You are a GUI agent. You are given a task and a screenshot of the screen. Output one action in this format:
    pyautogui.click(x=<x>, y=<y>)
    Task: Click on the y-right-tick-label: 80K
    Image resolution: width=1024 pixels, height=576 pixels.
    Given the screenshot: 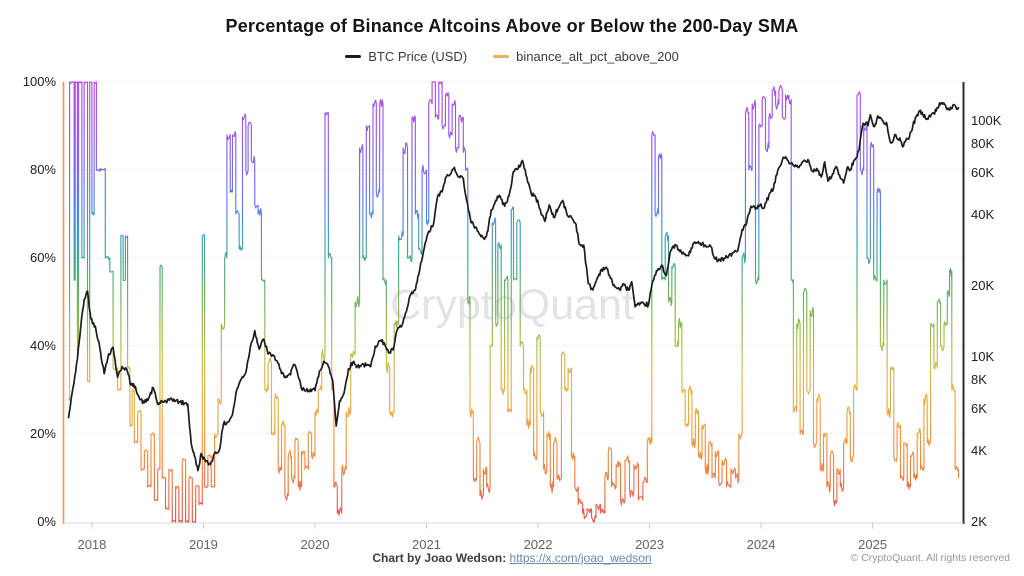 What is the action you would take?
    pyautogui.click(x=983, y=143)
    